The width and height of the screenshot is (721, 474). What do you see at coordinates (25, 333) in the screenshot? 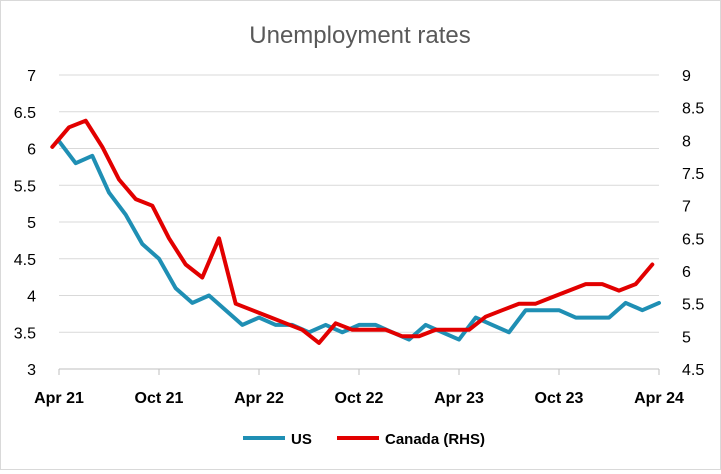
I see `y-left-tick-label: 3.5` at bounding box center [25, 333].